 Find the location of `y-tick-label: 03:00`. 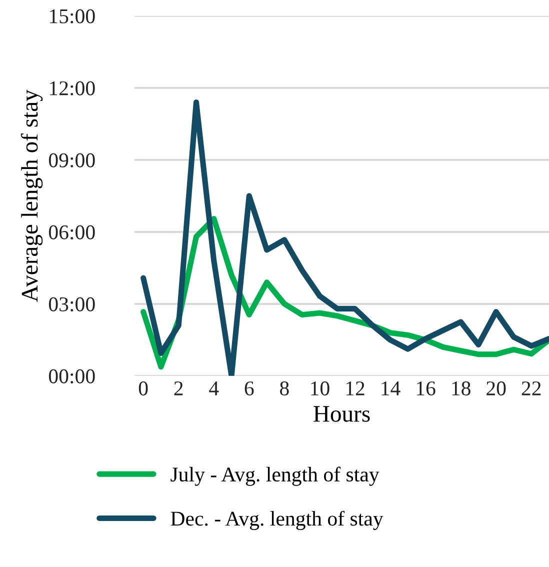

y-tick-label: 03:00 is located at coordinates (71, 304).